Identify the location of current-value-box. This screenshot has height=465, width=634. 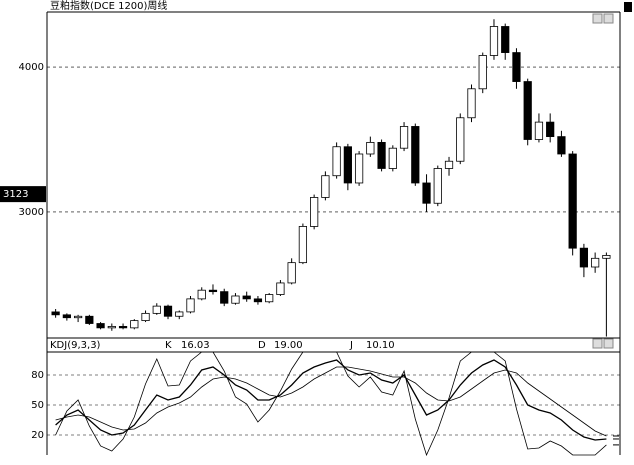
(23, 194).